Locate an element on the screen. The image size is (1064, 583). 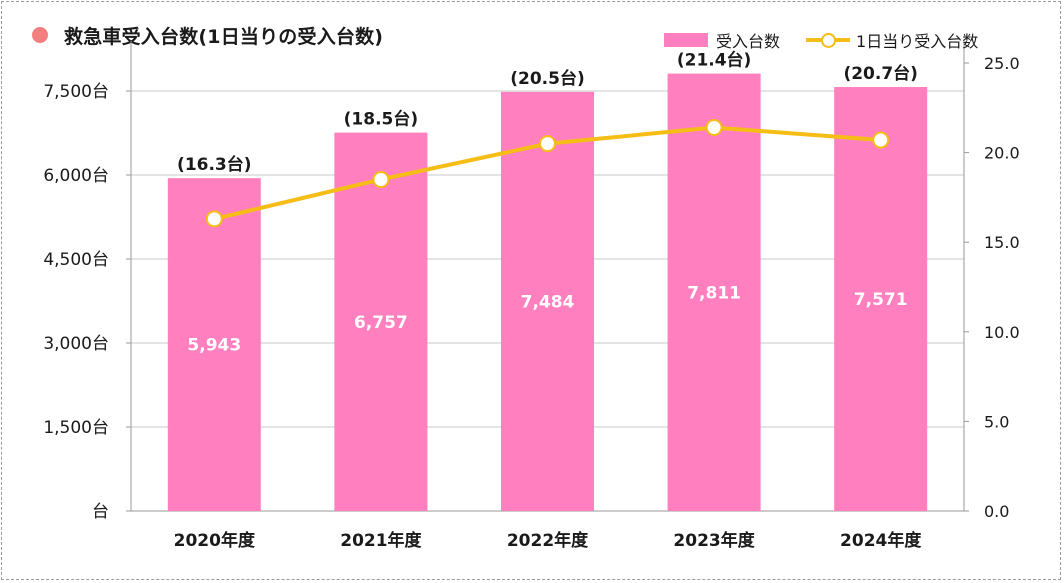
y-right-tick-label: 5.0 is located at coordinates (996, 421).